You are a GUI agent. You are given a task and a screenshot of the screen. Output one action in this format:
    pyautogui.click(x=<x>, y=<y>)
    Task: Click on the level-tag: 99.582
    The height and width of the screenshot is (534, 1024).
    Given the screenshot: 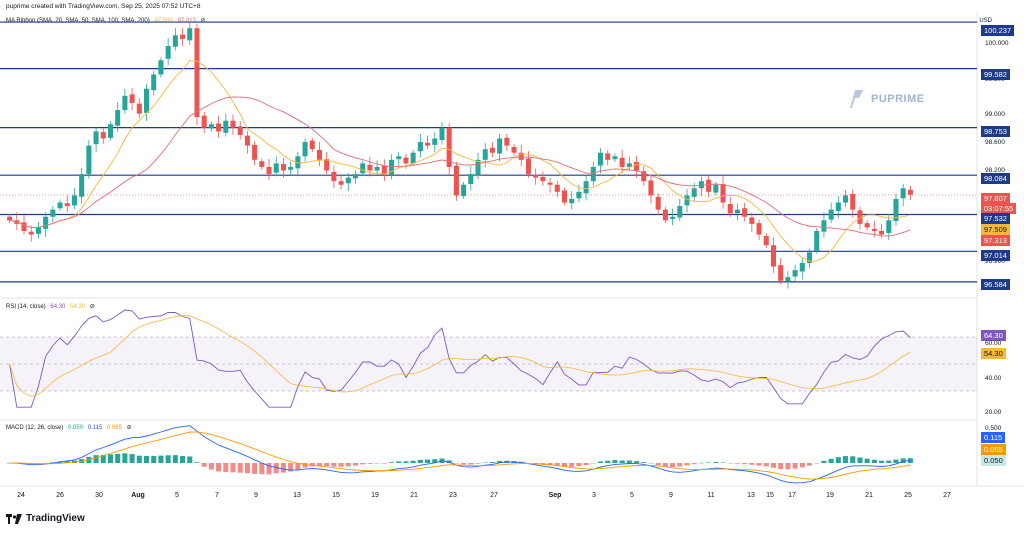 What is the action you would take?
    pyautogui.click(x=995, y=74)
    